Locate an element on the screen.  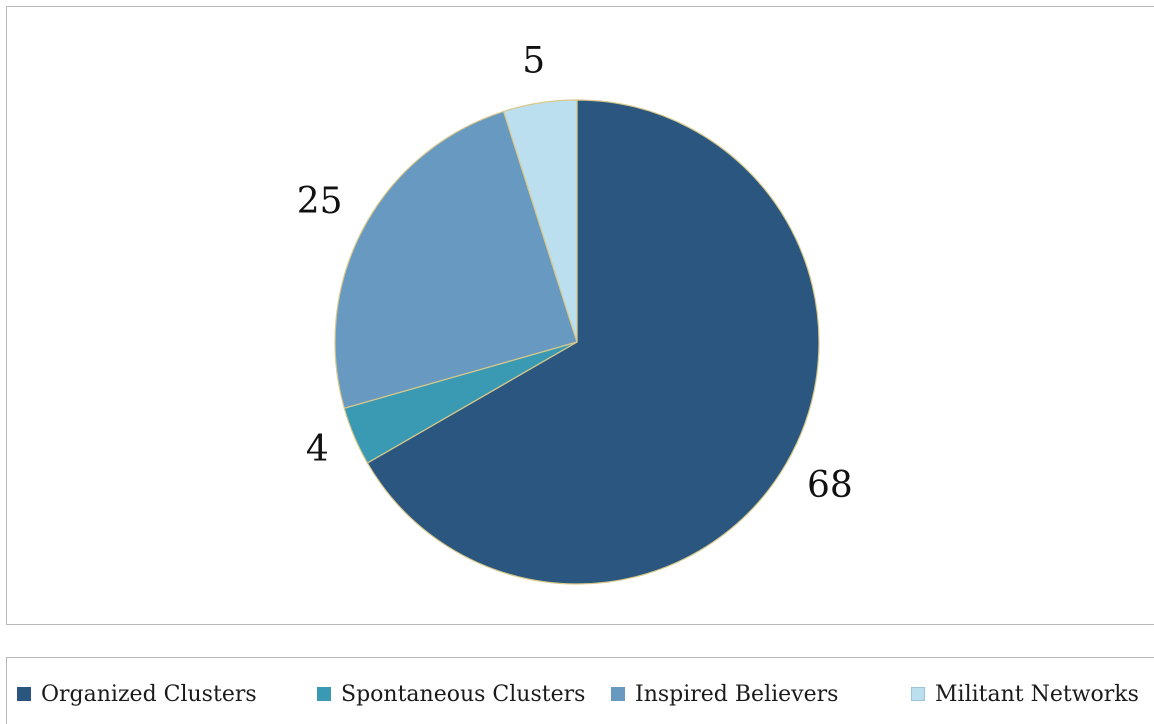
legend-item-spontaneous-clusters: Spontaneous Clusters is located at coordinates (451, 694).